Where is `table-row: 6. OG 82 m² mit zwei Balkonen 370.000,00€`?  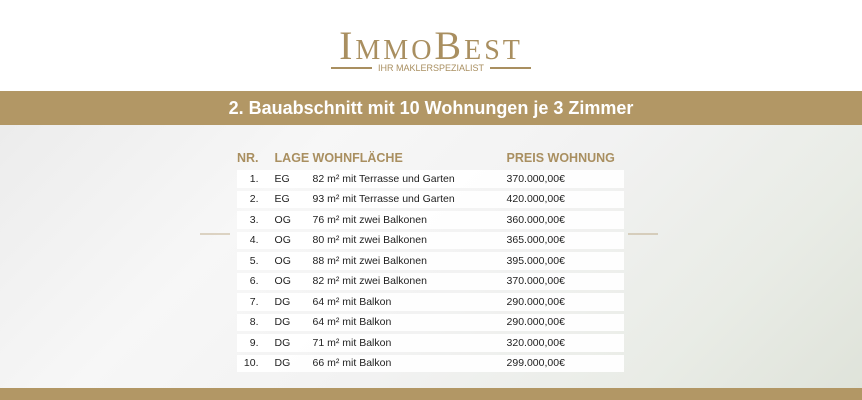
table-row: 6. OG 82 m² mit zwei Balkonen 370.000,00€ is located at coordinates (430, 281).